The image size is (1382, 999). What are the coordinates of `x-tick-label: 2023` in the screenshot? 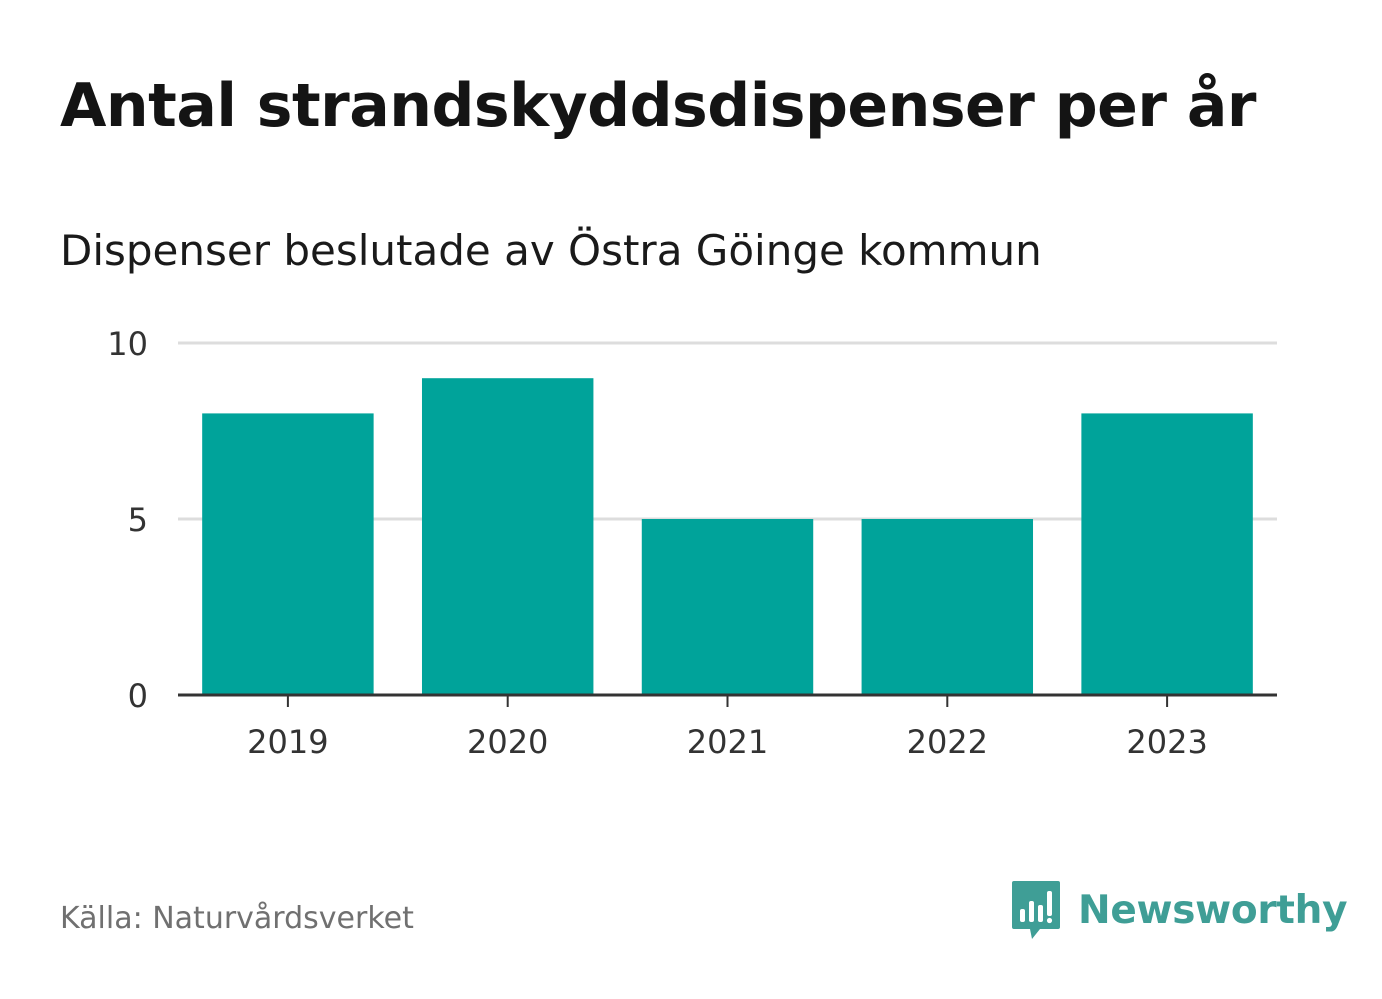 It's located at (1166, 742).